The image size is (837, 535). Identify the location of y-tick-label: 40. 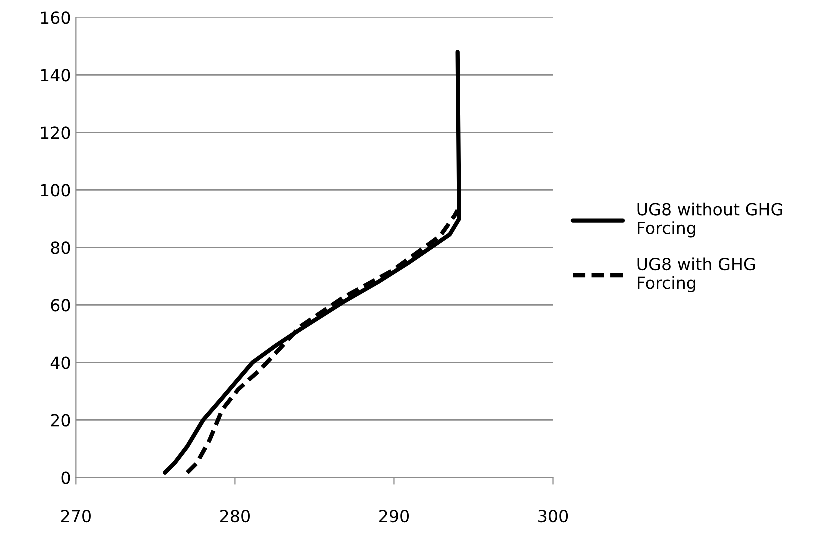
(60, 363).